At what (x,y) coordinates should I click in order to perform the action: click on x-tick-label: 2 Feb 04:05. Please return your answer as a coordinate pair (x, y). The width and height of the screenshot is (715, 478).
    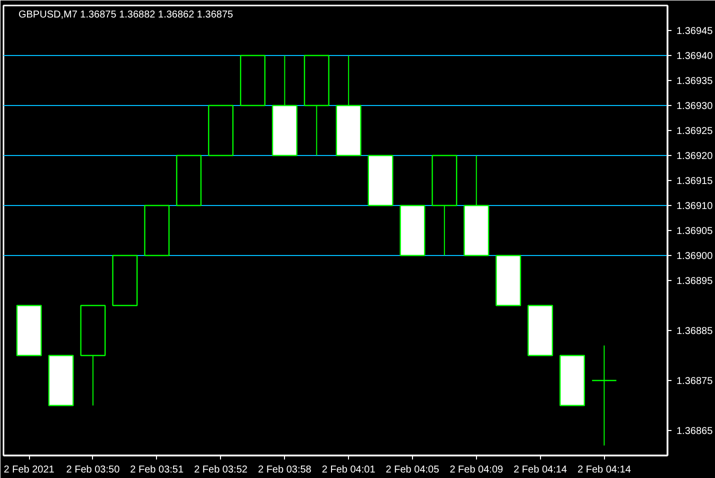
    Looking at the image, I should click on (413, 470).